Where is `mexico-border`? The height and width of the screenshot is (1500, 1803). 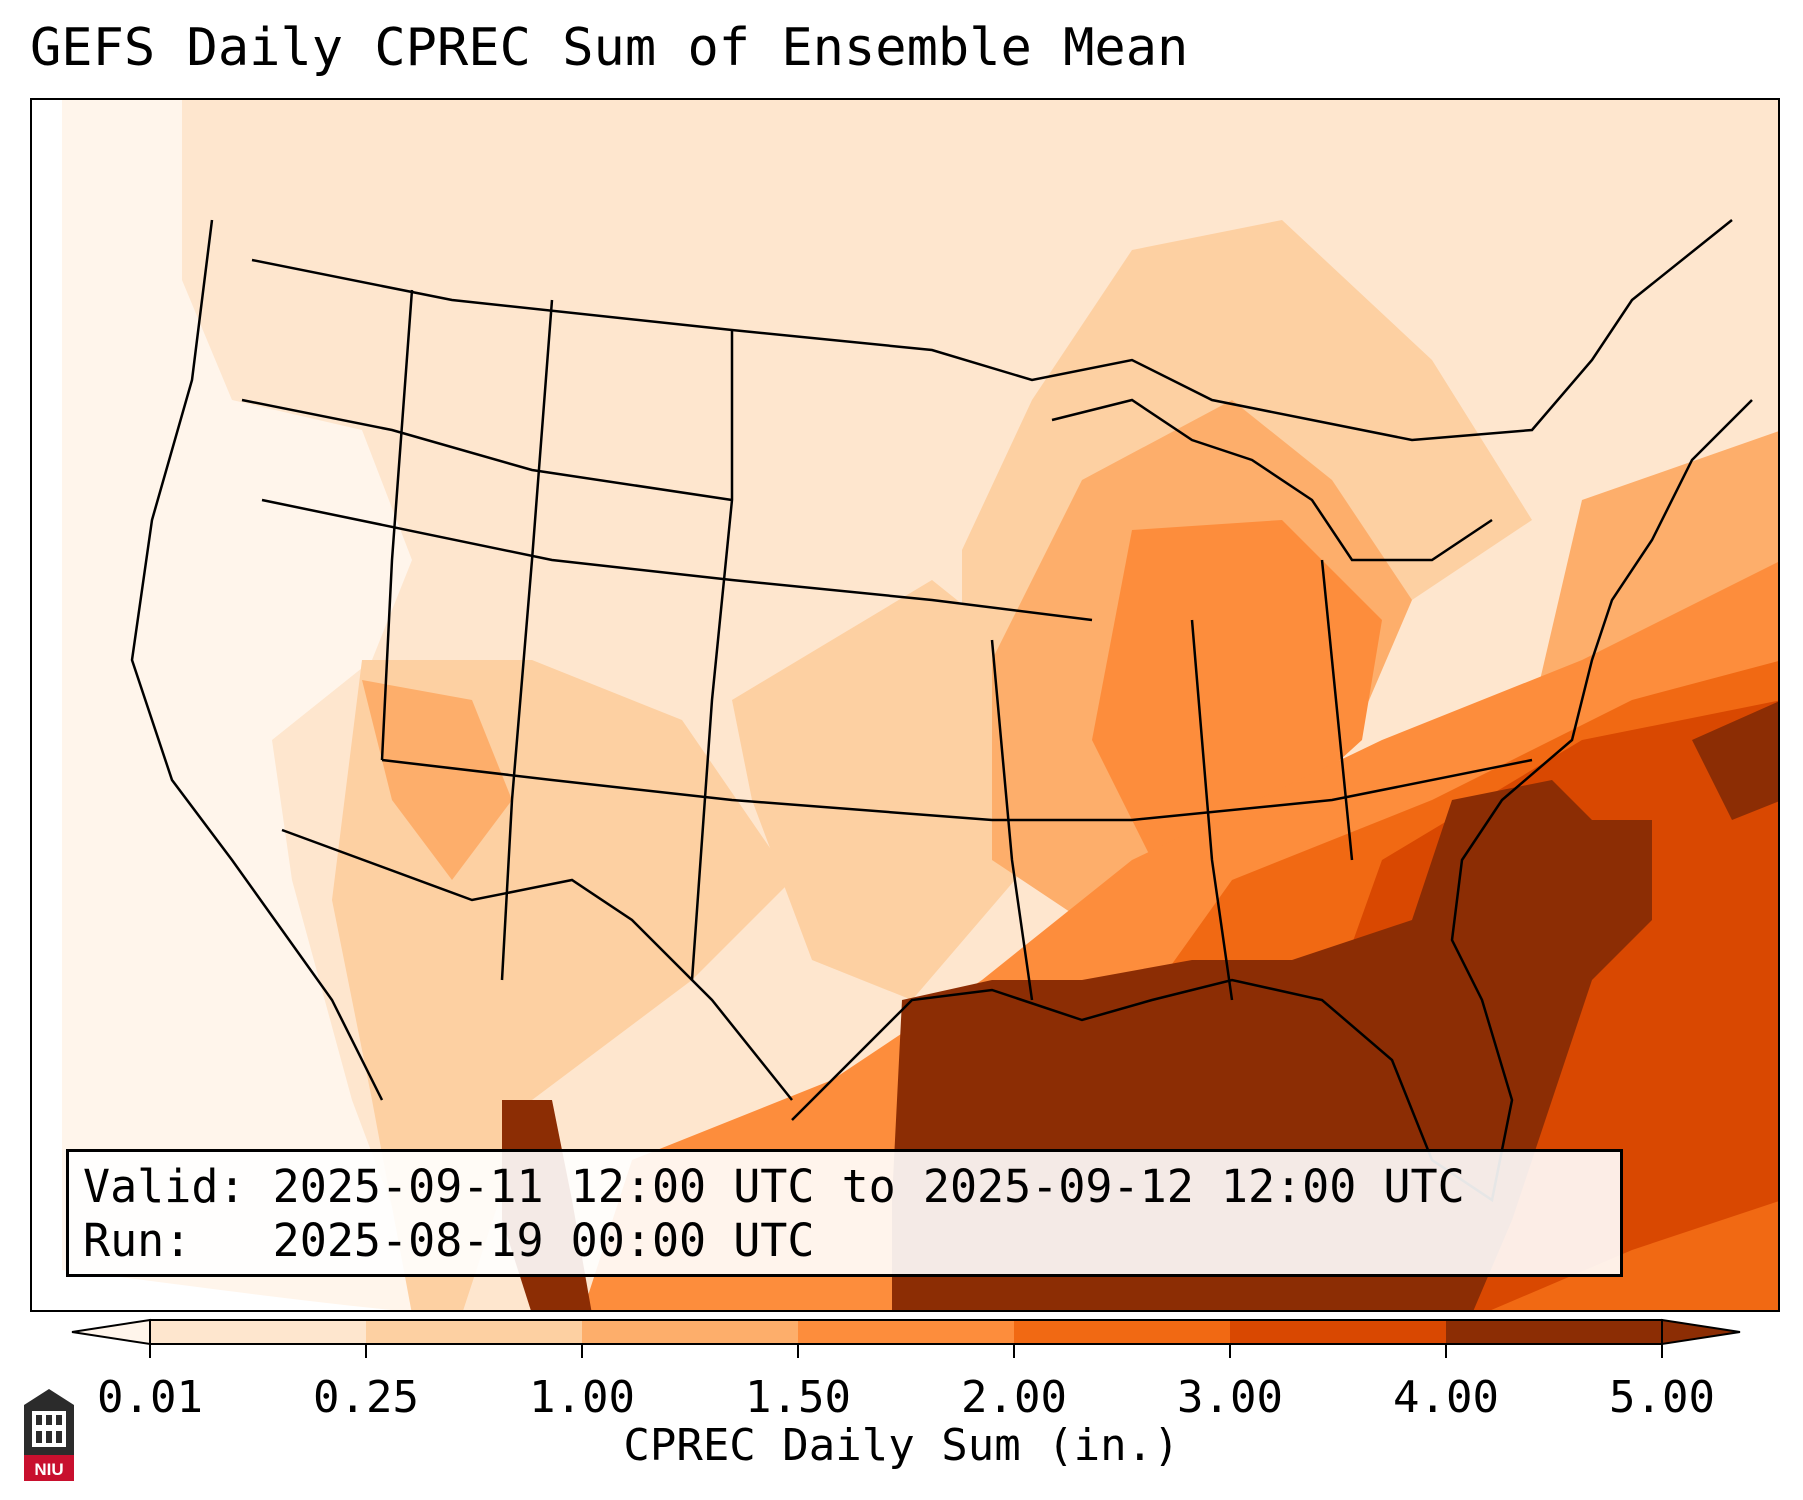 mexico-border is located at coordinates (537, 964).